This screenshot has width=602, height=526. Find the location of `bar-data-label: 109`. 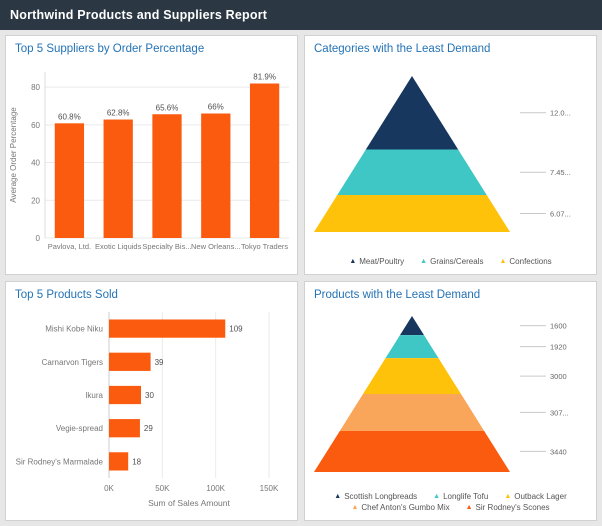

bar-data-label: 109 is located at coordinates (236, 329).